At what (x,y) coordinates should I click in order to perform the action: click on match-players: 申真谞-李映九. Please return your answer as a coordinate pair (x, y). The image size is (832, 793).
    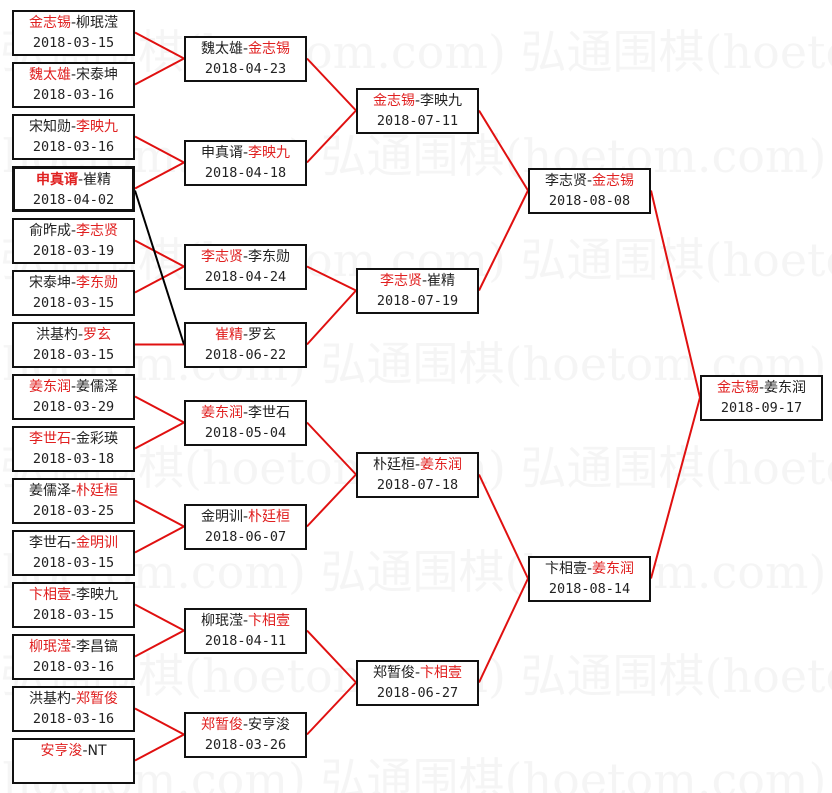
    Looking at the image, I should click on (245, 153).